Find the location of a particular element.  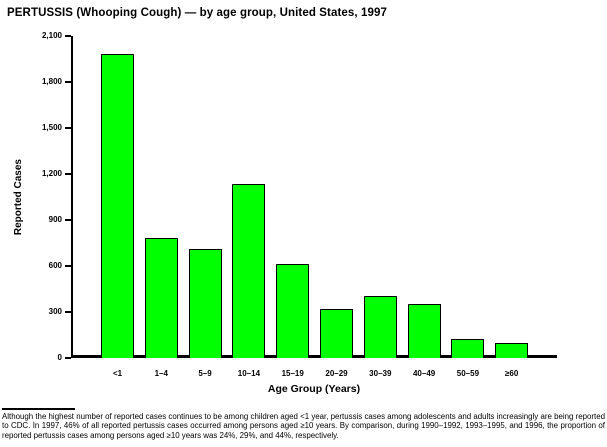

x-tick-label: ≥60 is located at coordinates (512, 373).